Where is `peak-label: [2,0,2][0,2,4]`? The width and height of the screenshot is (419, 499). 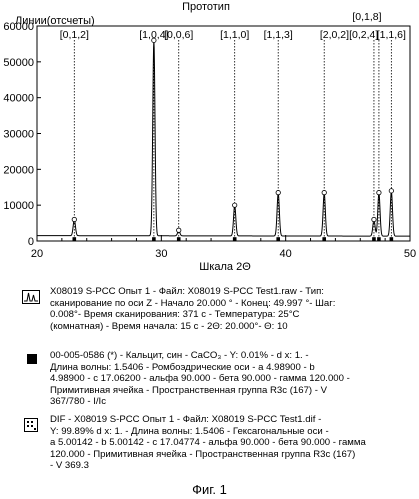 peak-label: [2,0,2][0,2,4] is located at coordinates (349, 35).